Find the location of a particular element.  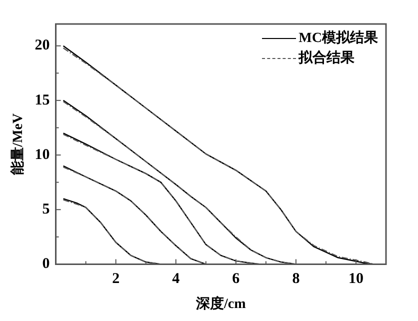

x-tick-label: 6 is located at coordinates (236, 279).